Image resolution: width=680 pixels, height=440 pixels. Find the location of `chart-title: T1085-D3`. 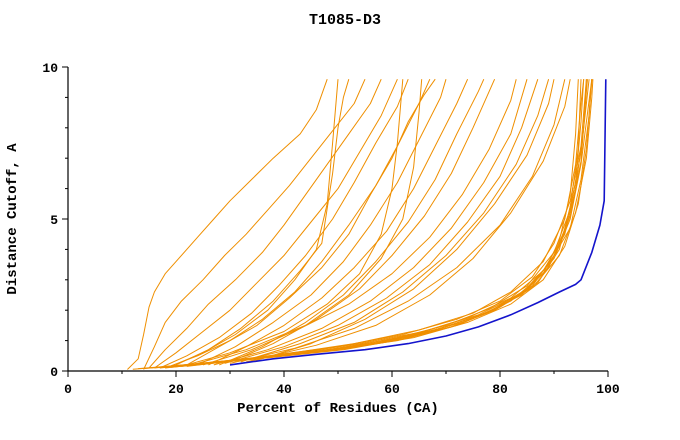

chart-title: T1085-D3 is located at coordinates (345, 20).